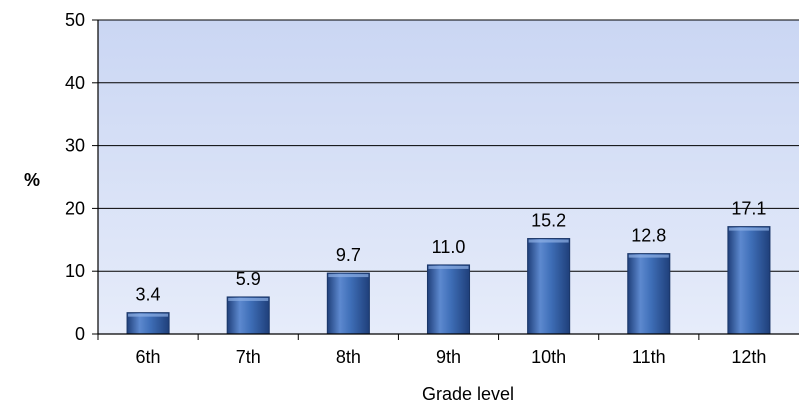  Describe the element at coordinates (549, 286) in the screenshot. I see `bar-10th` at that location.